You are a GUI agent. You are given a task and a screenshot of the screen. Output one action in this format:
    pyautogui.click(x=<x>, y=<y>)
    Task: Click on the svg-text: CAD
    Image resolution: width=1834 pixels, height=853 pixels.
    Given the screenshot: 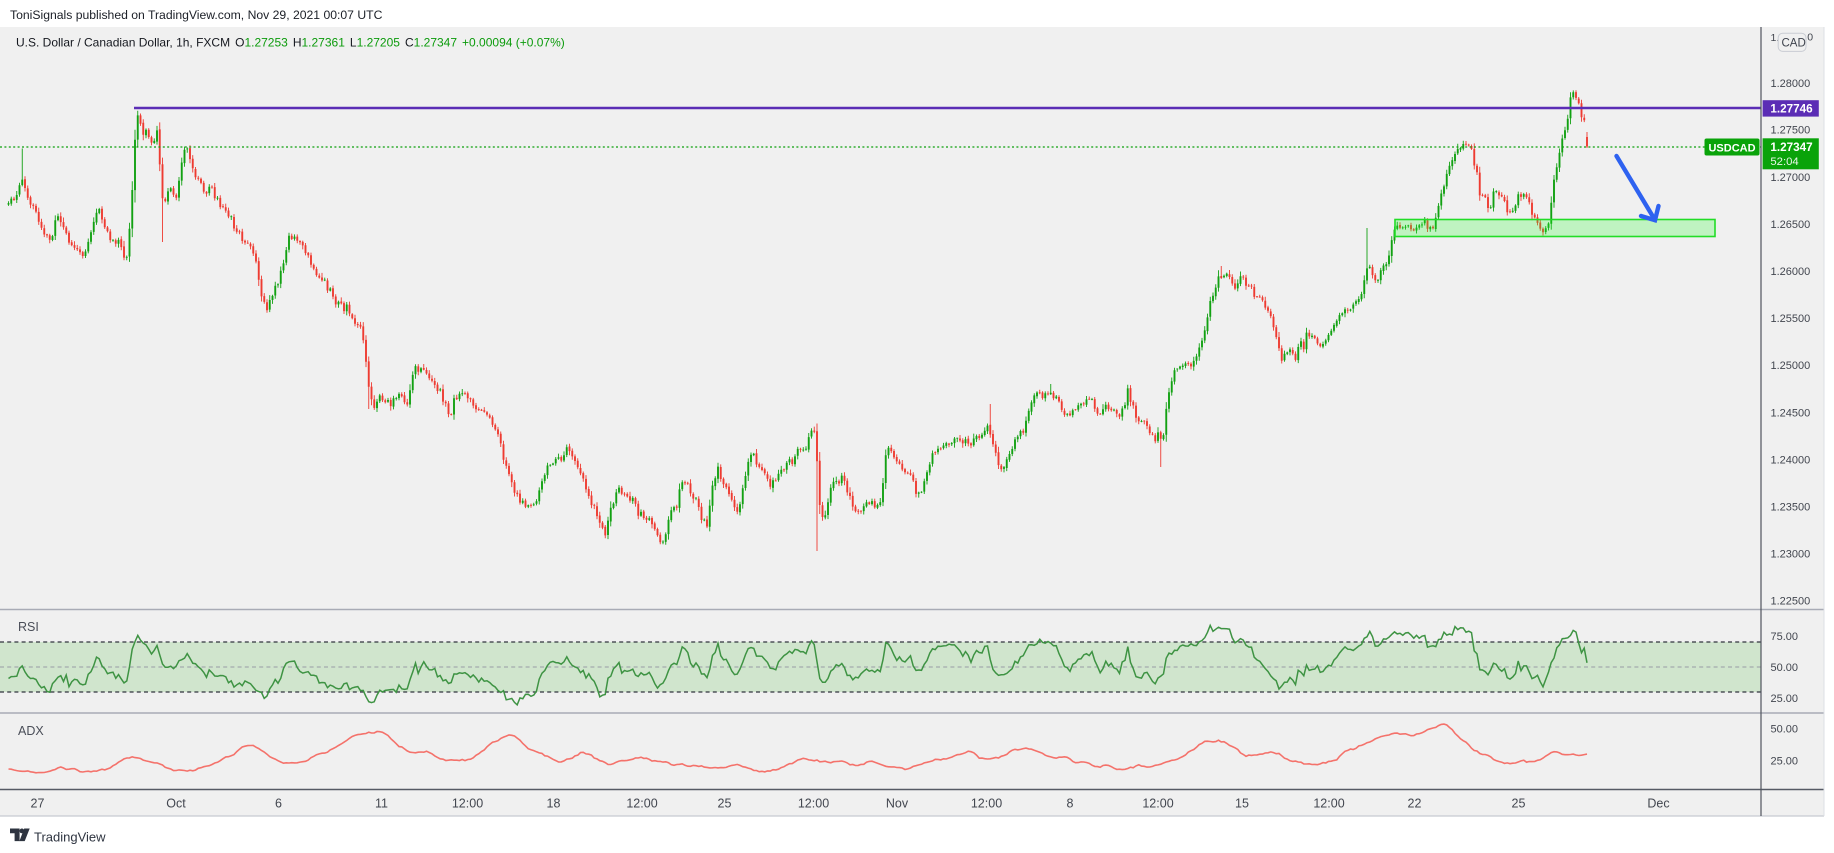 What is the action you would take?
    pyautogui.click(x=1794, y=44)
    